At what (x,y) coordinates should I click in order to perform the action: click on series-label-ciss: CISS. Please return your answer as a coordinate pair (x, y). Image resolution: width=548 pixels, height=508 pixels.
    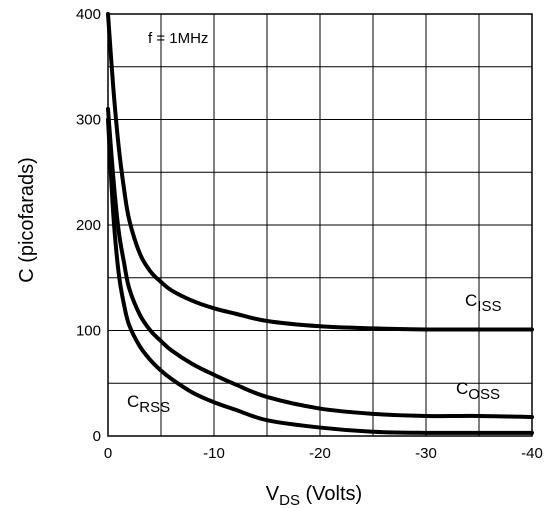
    Looking at the image, I should click on (483, 303).